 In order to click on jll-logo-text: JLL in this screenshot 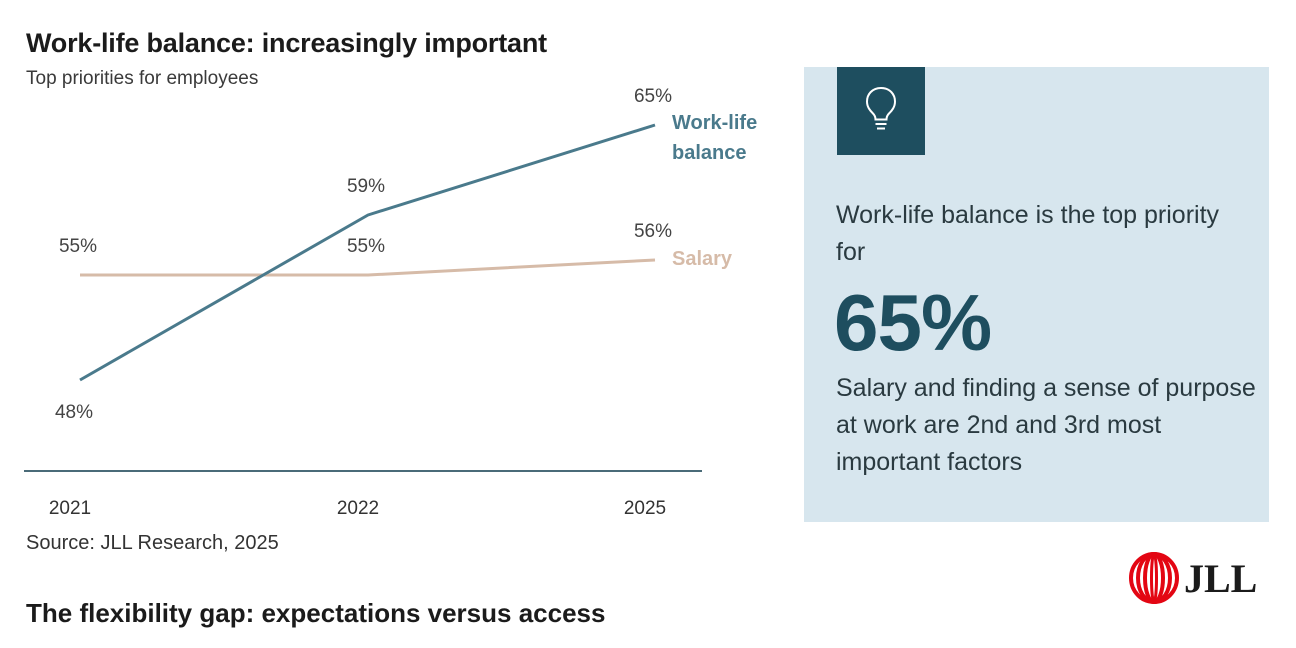, I will do `click(1221, 578)`.